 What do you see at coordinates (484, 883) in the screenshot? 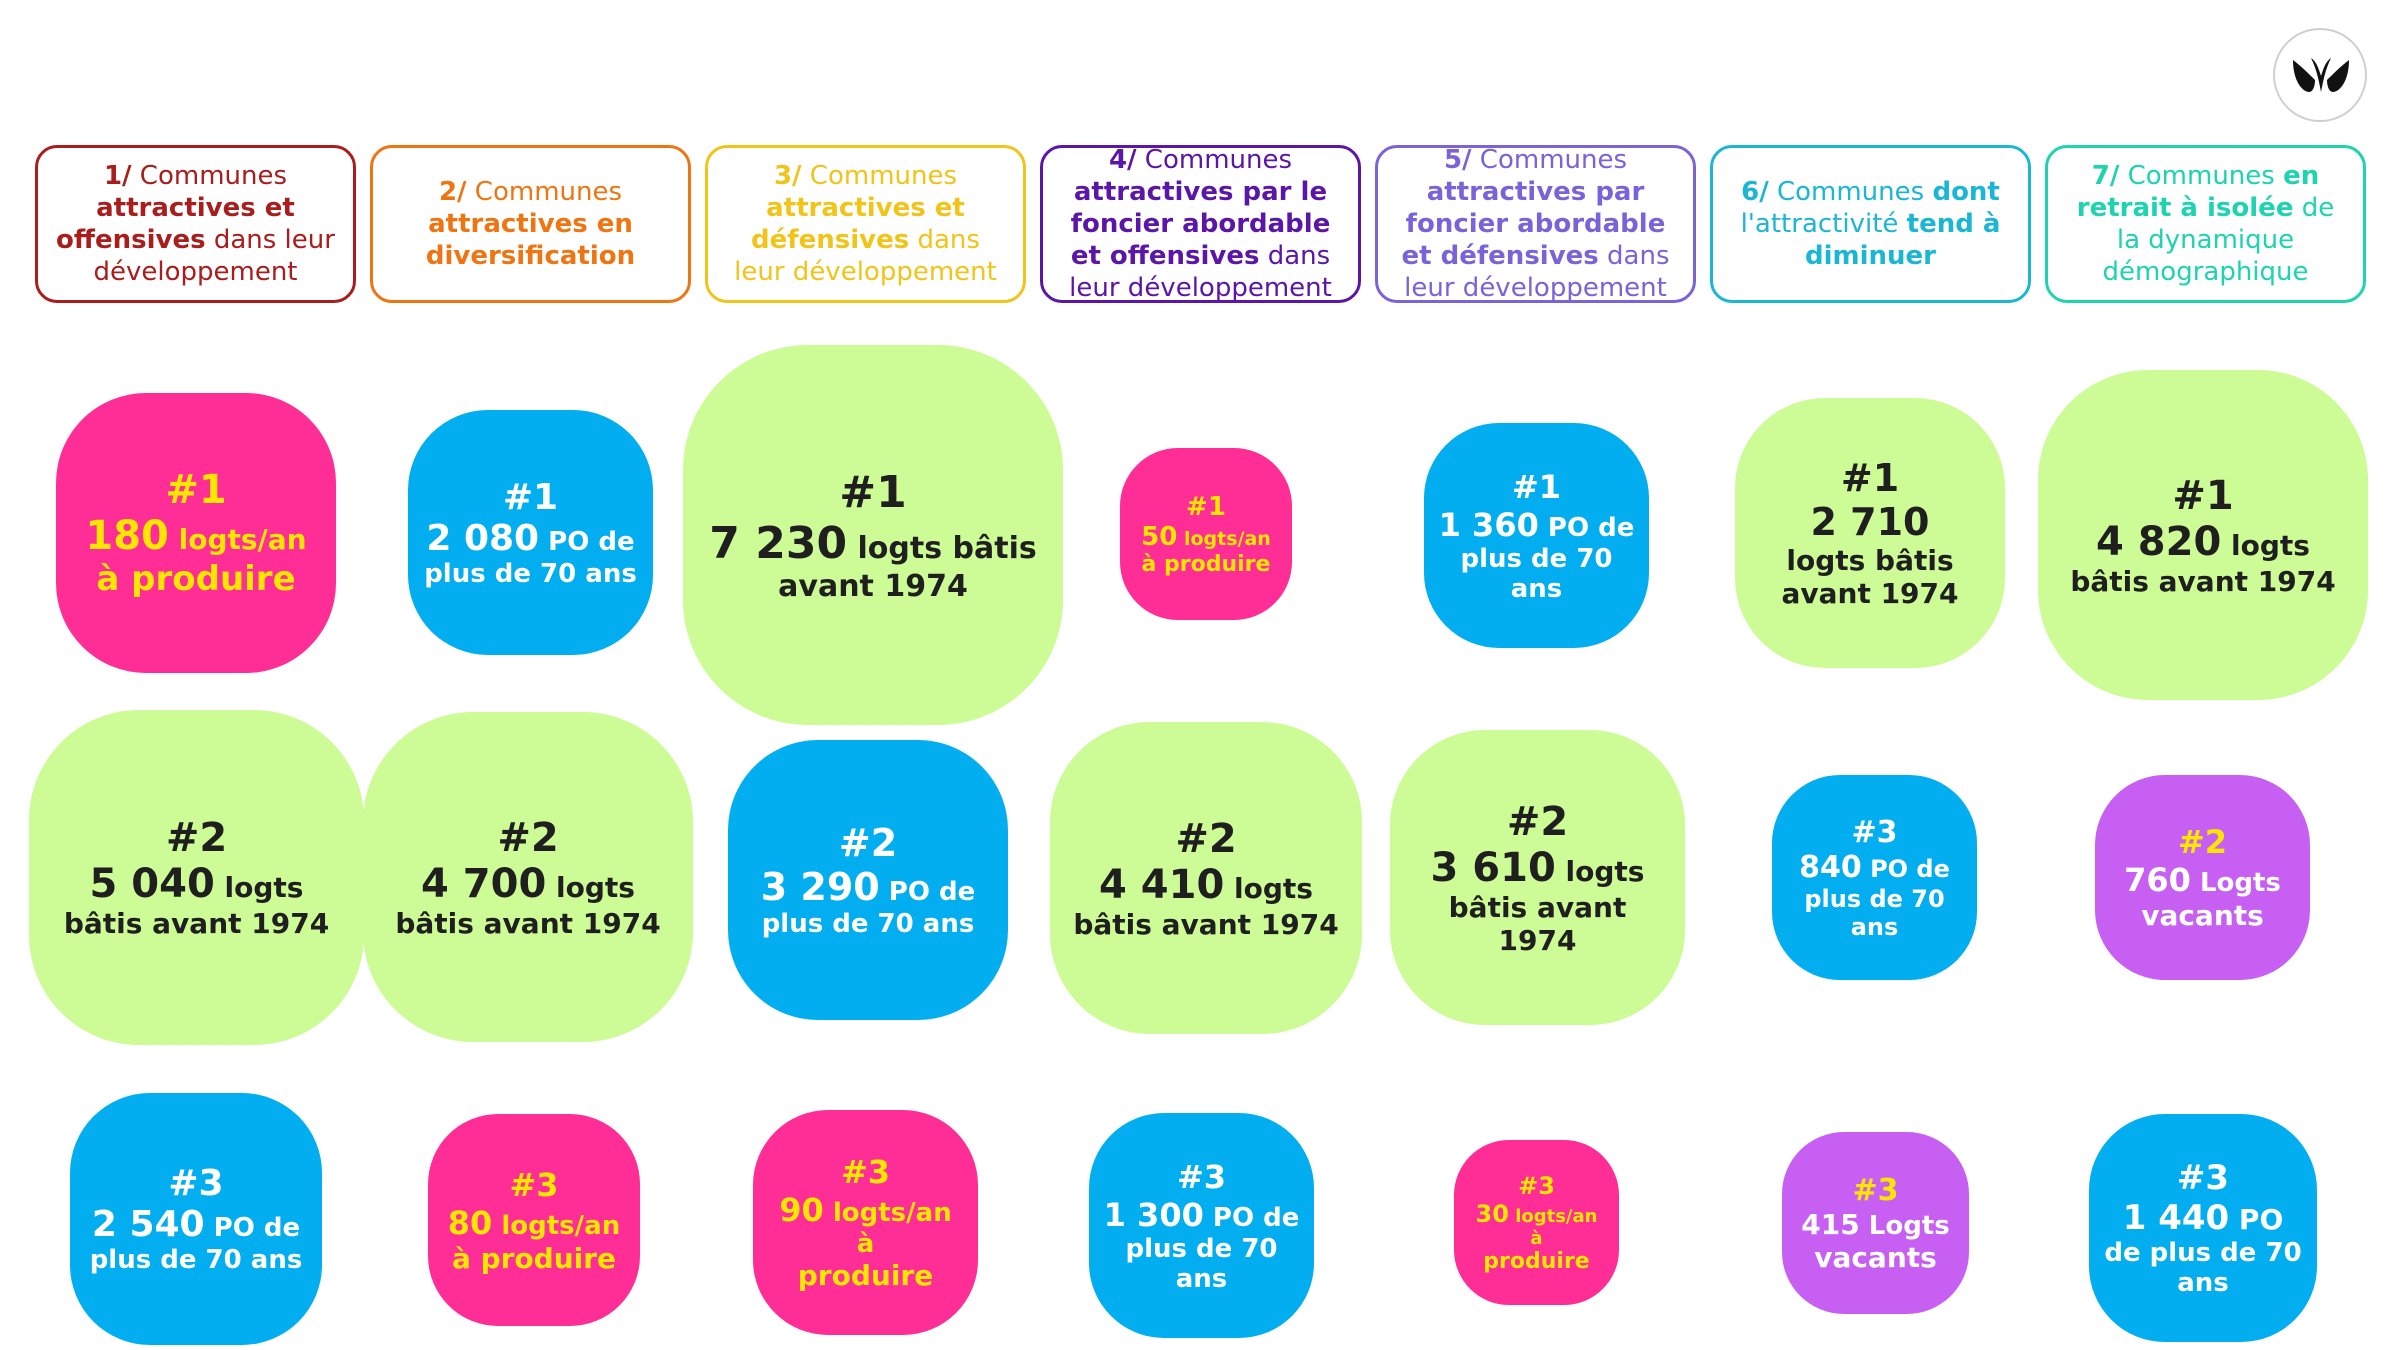
I see `bubble-value: 4 700` at bounding box center [484, 883].